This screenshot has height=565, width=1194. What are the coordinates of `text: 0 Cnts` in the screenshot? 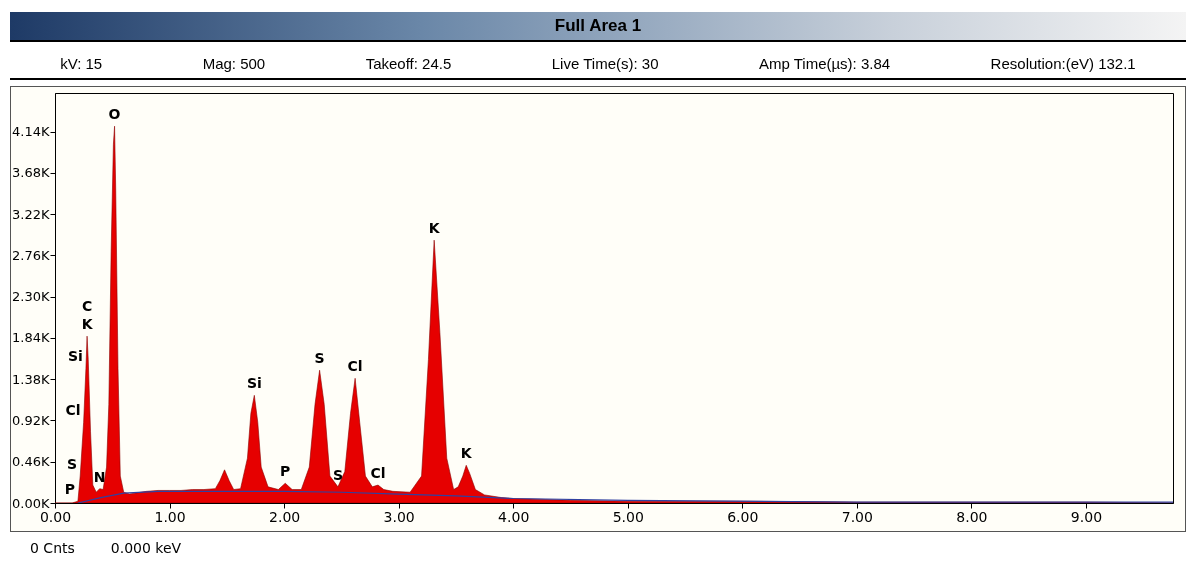 It's located at (52, 548).